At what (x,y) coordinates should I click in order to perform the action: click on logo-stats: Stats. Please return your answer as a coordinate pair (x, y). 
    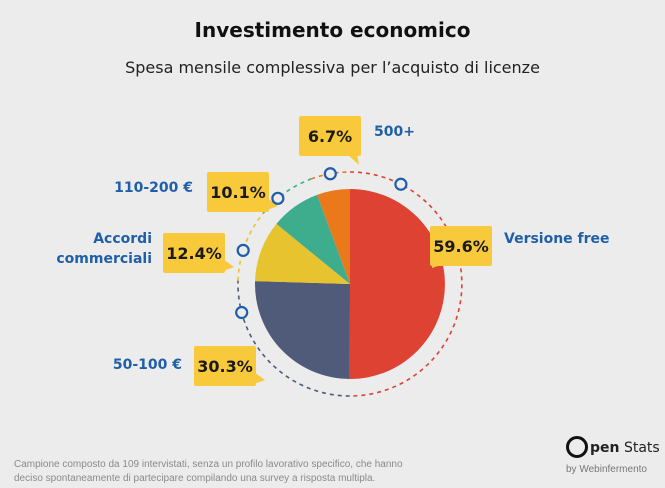
    Looking at the image, I should click on (641, 448).